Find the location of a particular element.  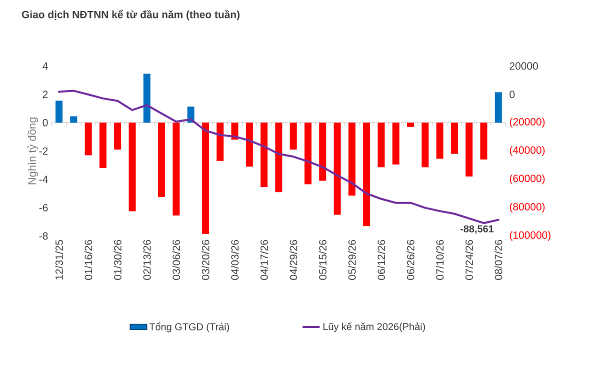

x-tick-label: 05/15/26 is located at coordinates (322, 260).